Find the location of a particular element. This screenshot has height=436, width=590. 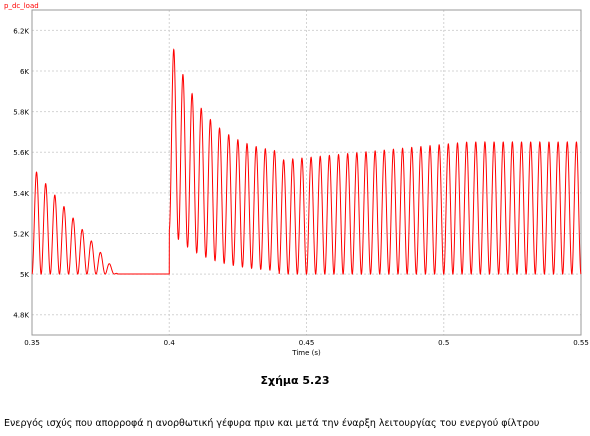

legend-entry: p_dc_load is located at coordinates (21, 6).